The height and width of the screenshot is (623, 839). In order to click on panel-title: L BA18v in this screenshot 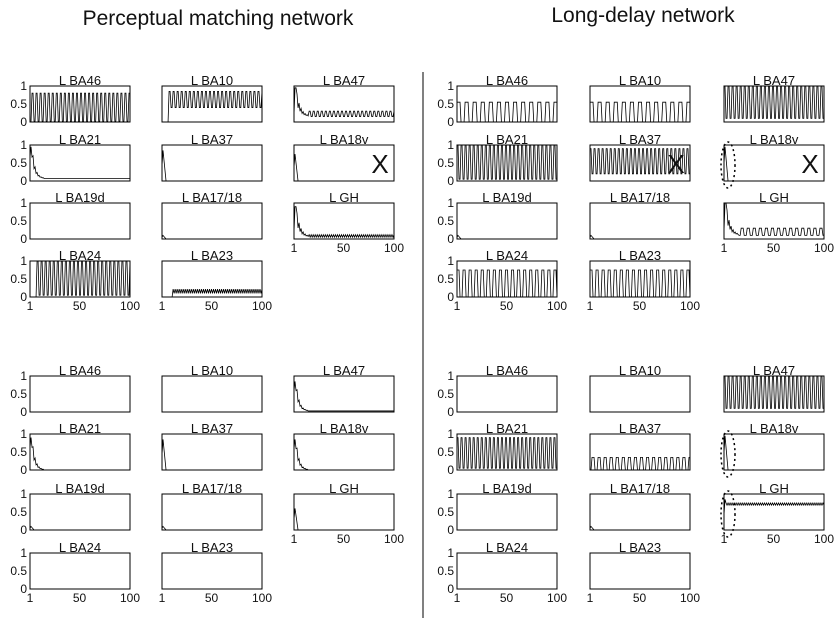, I will do `click(774, 428)`.